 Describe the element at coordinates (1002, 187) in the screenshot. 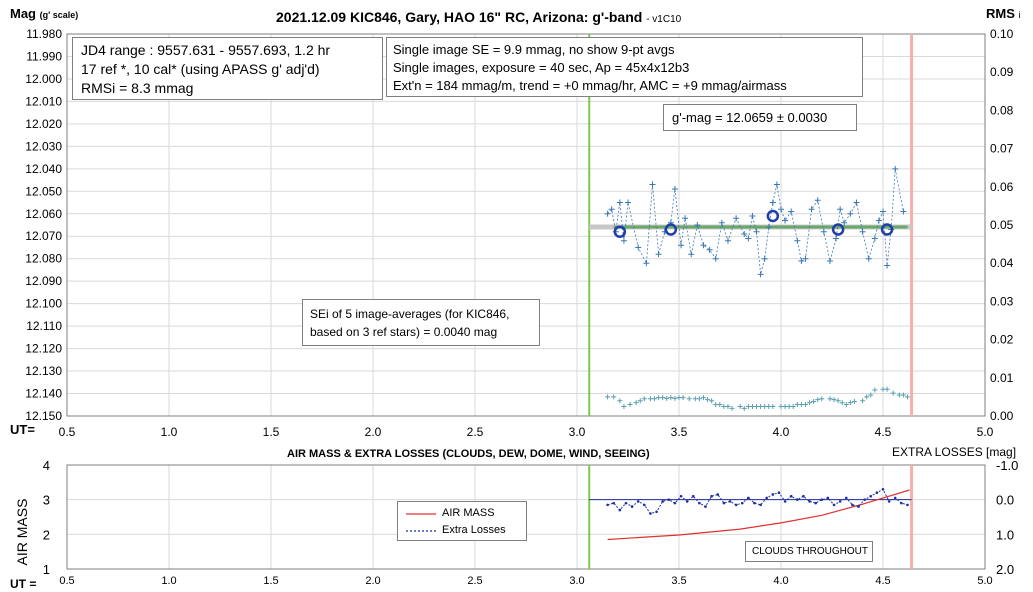

I see `top-y2-tick-label: 0.06` at that location.